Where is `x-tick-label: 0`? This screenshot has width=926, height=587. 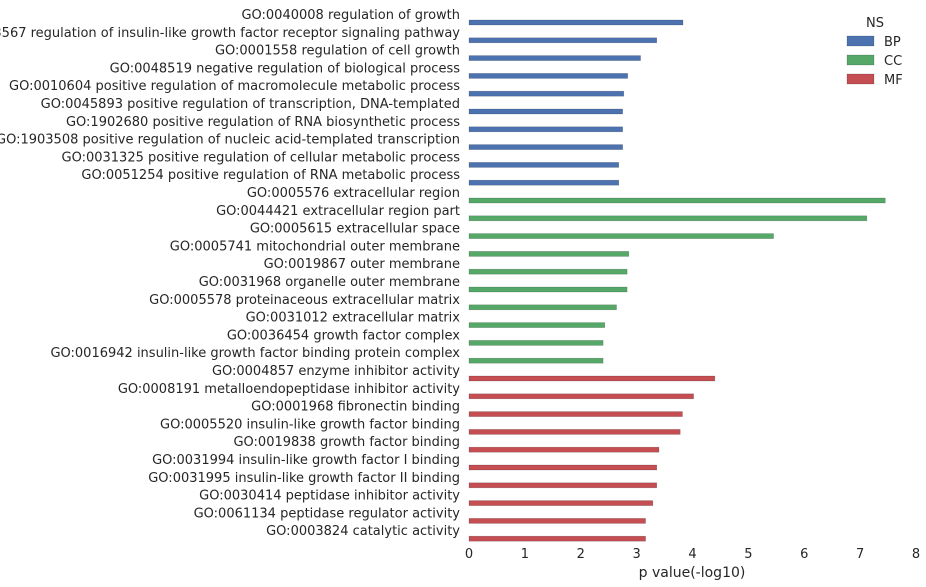 x-tick-label: 0 is located at coordinates (469, 554).